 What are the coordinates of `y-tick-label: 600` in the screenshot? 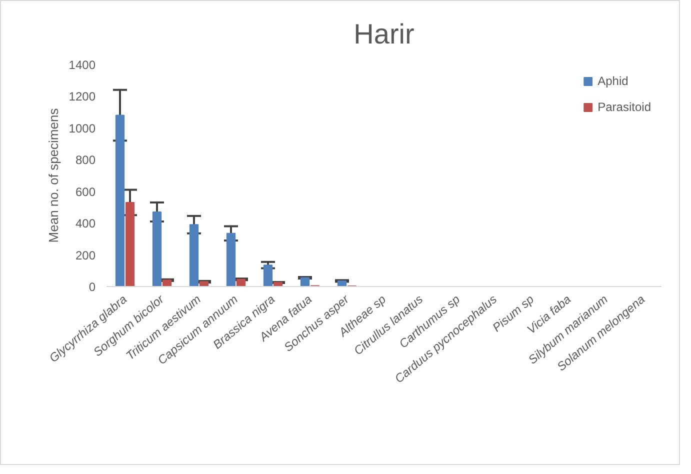 It's located at (85, 191).